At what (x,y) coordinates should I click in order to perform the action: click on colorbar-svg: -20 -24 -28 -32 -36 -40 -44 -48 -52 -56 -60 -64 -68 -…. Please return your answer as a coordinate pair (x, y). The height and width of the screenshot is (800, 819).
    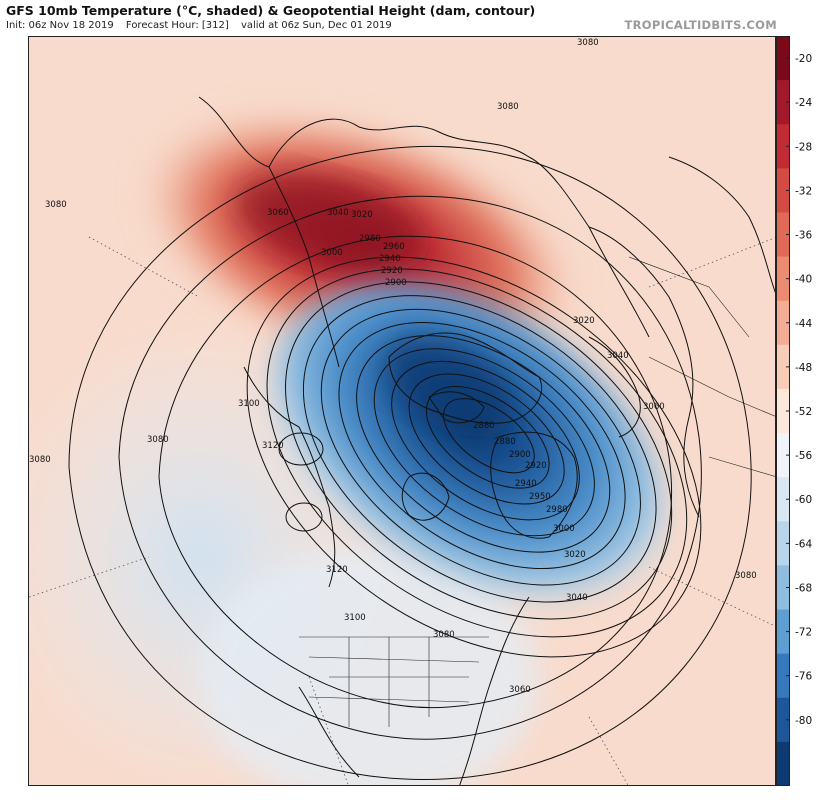
    Looking at the image, I should click on (794, 411).